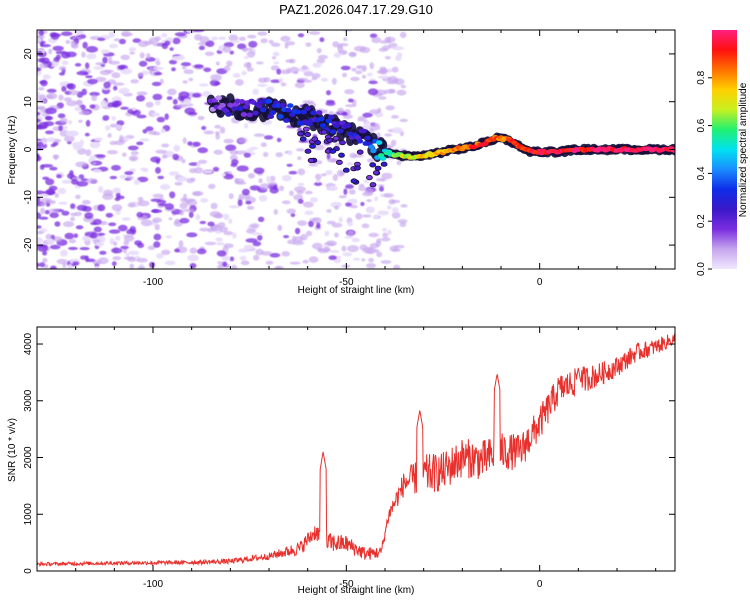 Image resolution: width=750 pixels, height=600 pixels. Describe the element at coordinates (701, 173) in the screenshot. I see `colorbar-tick-label: 0.4` at that location.